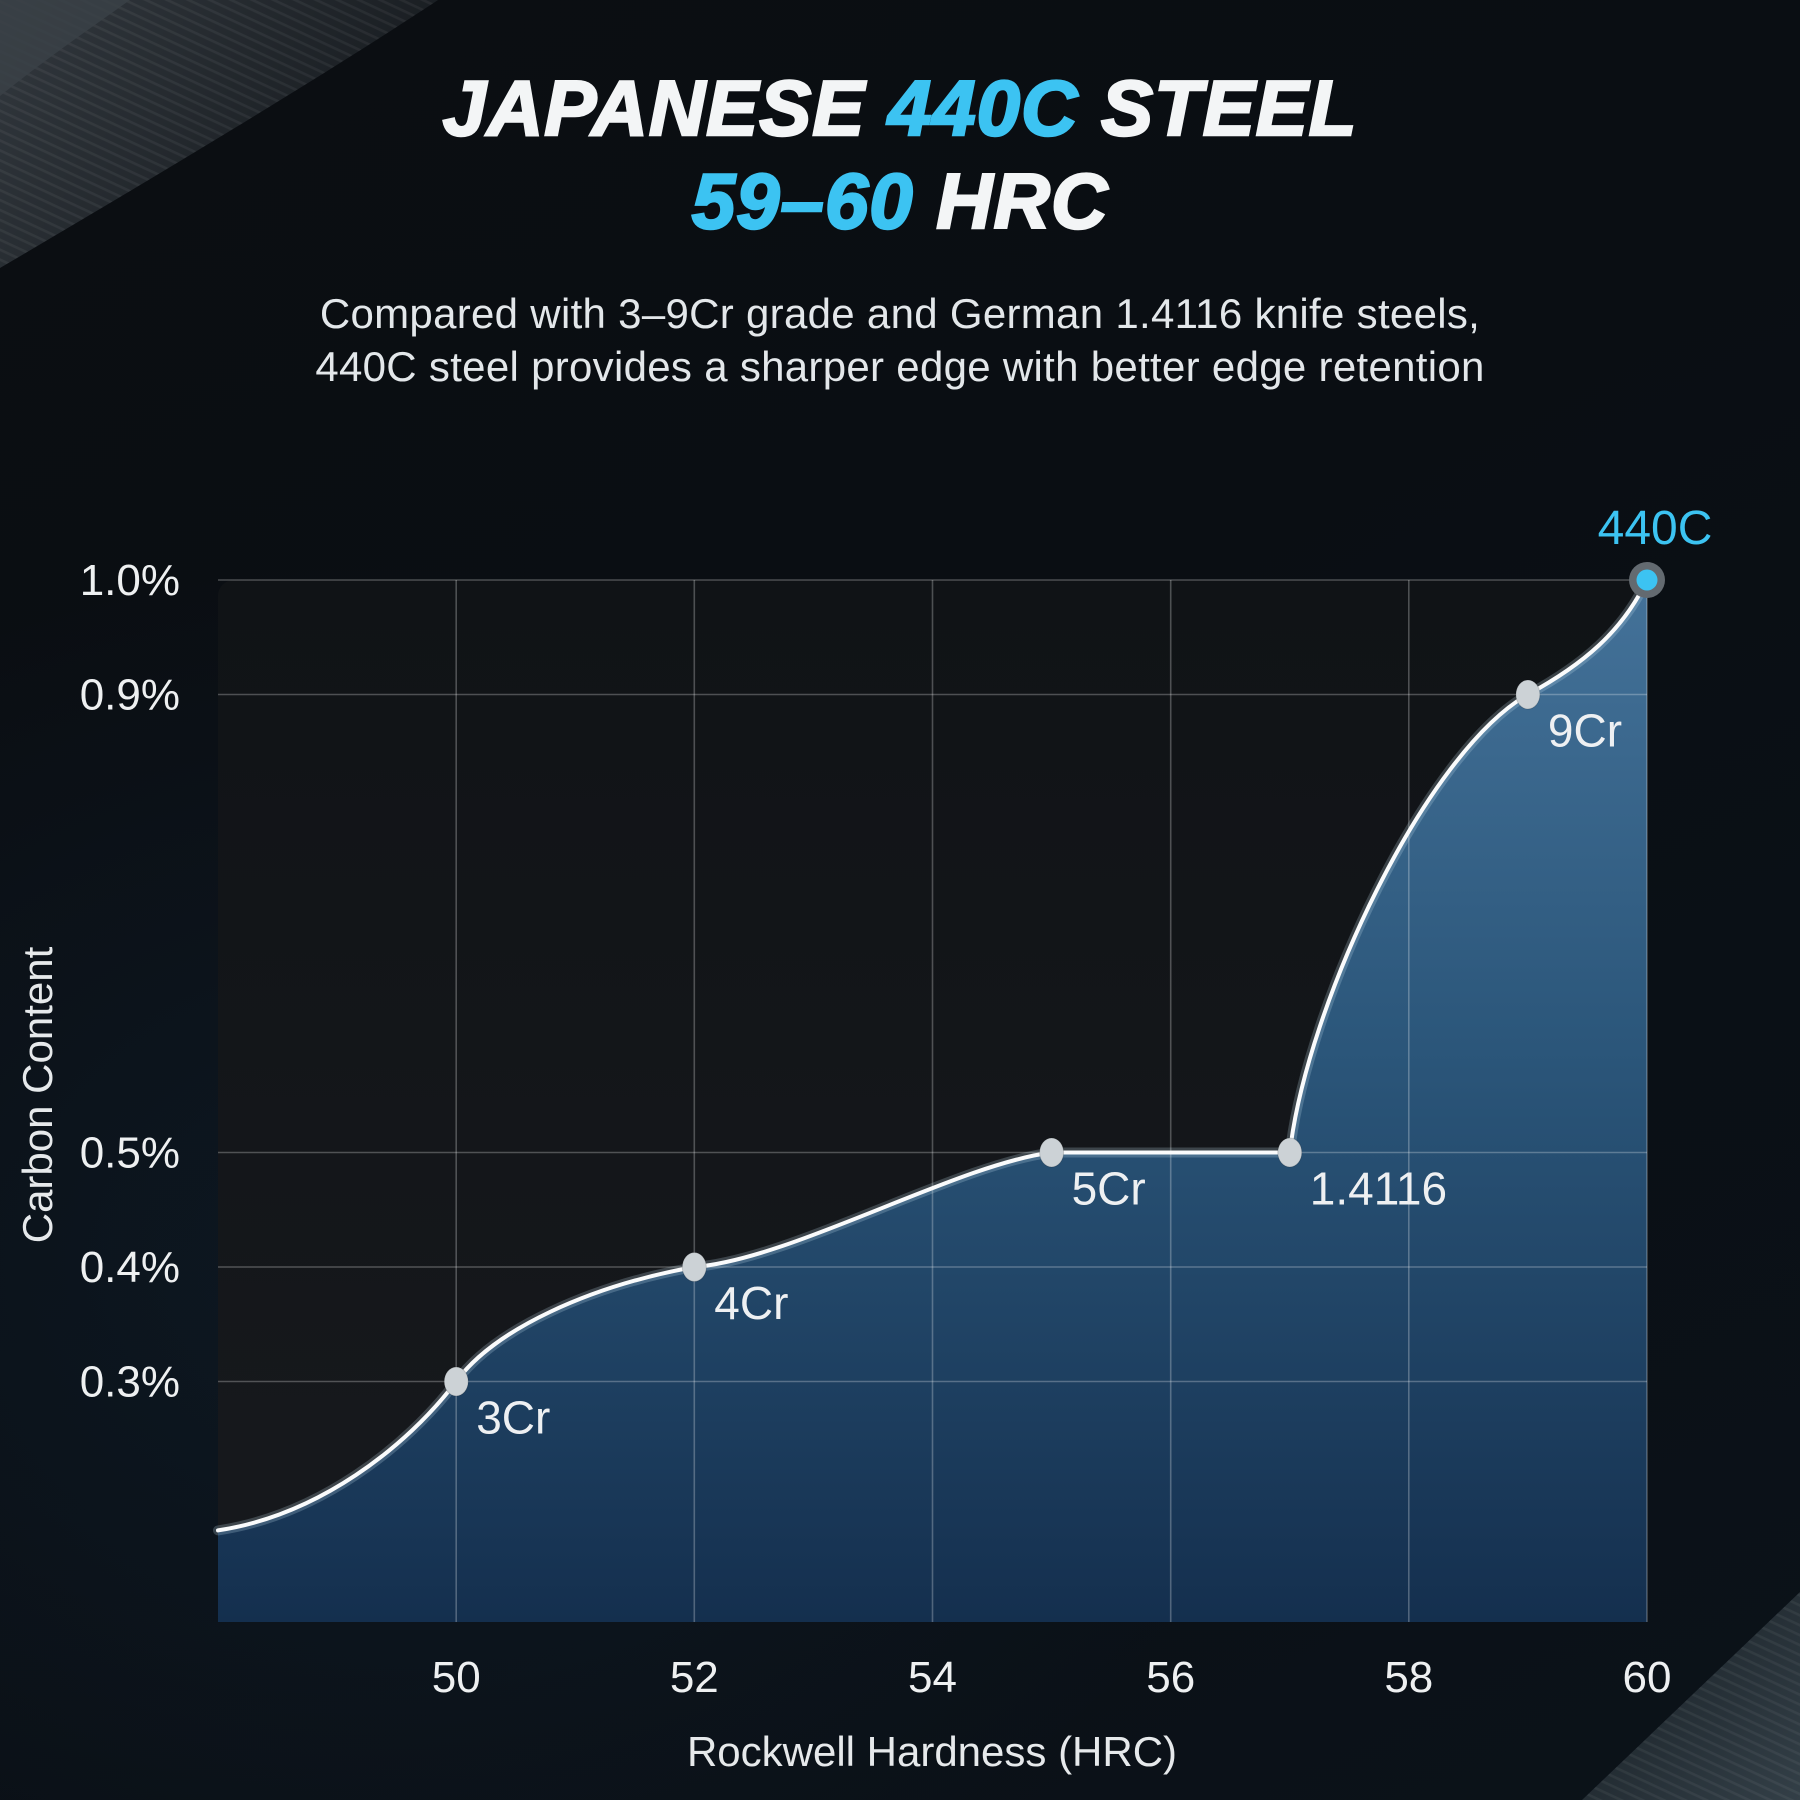  What do you see at coordinates (1647, 580) in the screenshot?
I see `data-point-440c` at bounding box center [1647, 580].